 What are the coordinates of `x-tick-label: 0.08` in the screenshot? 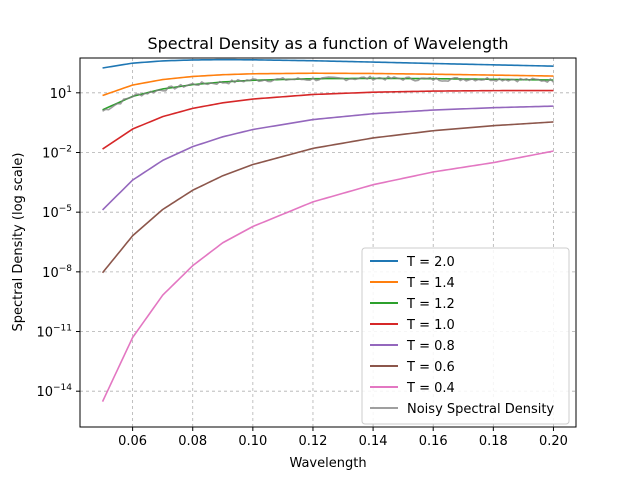 It's located at (192, 441).